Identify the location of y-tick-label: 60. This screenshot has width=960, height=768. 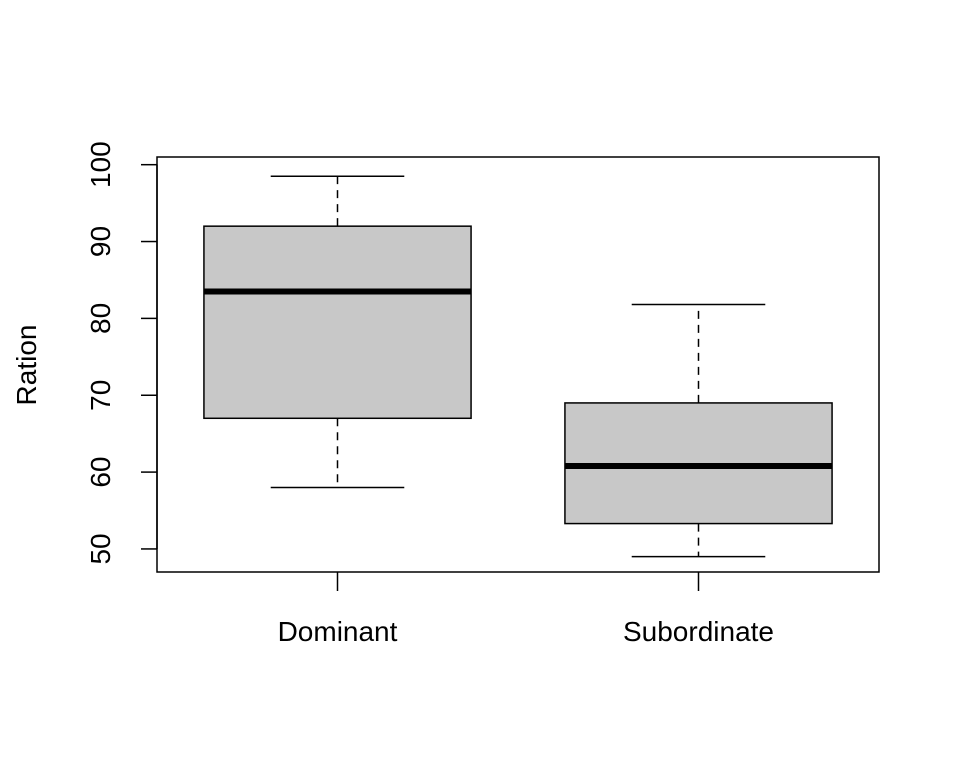
(100, 472).